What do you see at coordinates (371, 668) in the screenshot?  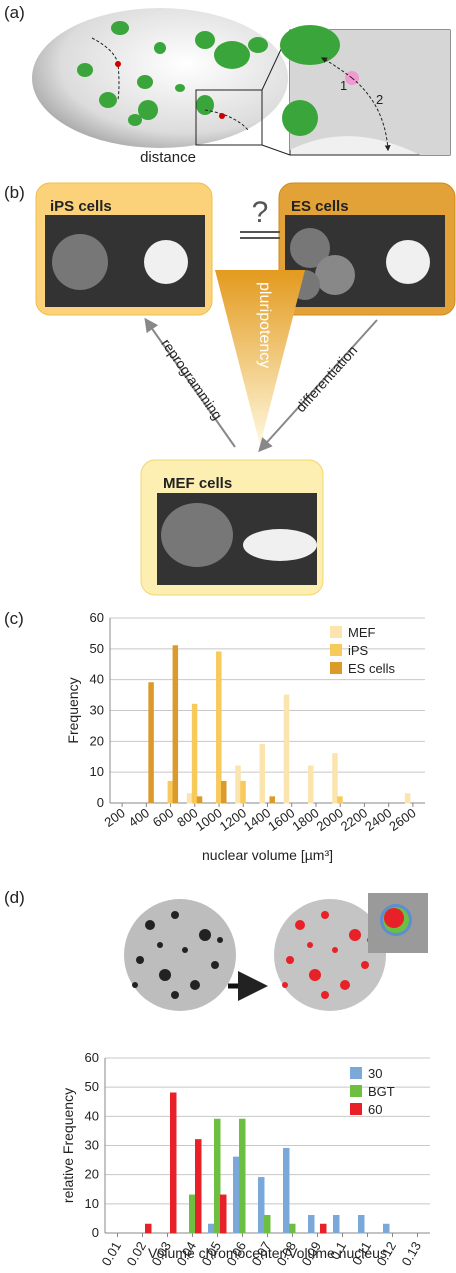 I see `legend-label: ES cells` at bounding box center [371, 668].